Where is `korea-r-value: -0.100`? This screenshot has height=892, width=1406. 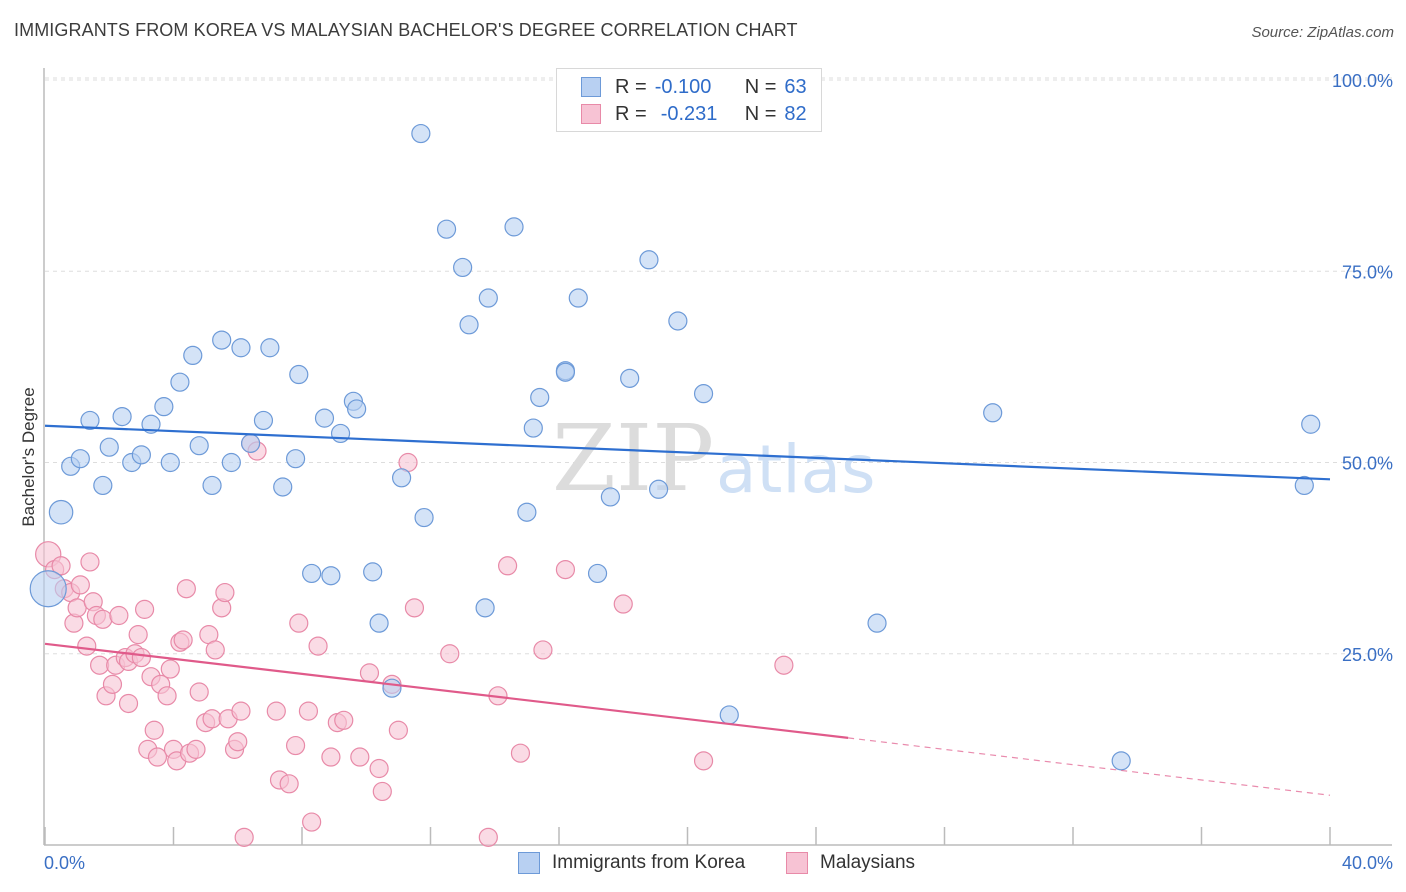
korea-r-value: -0.100 is located at coordinates (683, 86).